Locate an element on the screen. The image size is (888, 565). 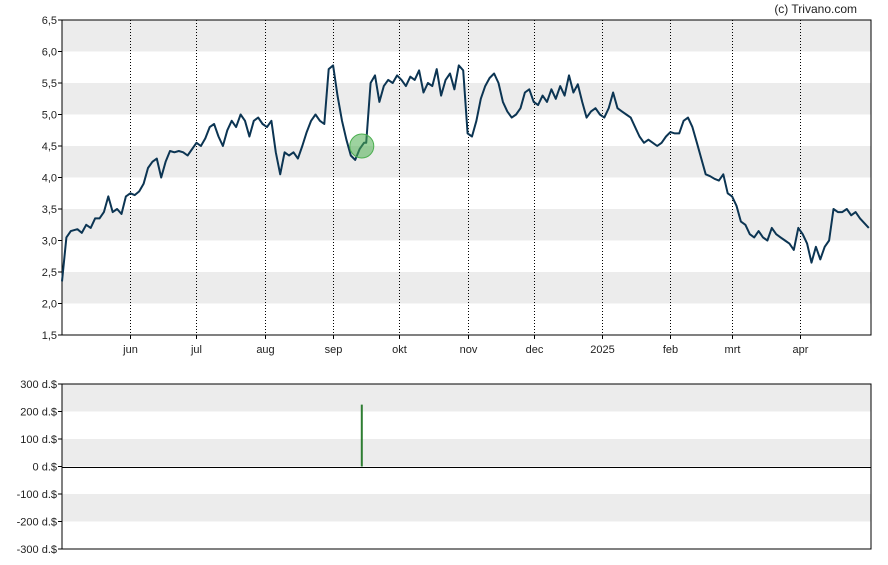
x-tick-label: okt is located at coordinates (399, 350).